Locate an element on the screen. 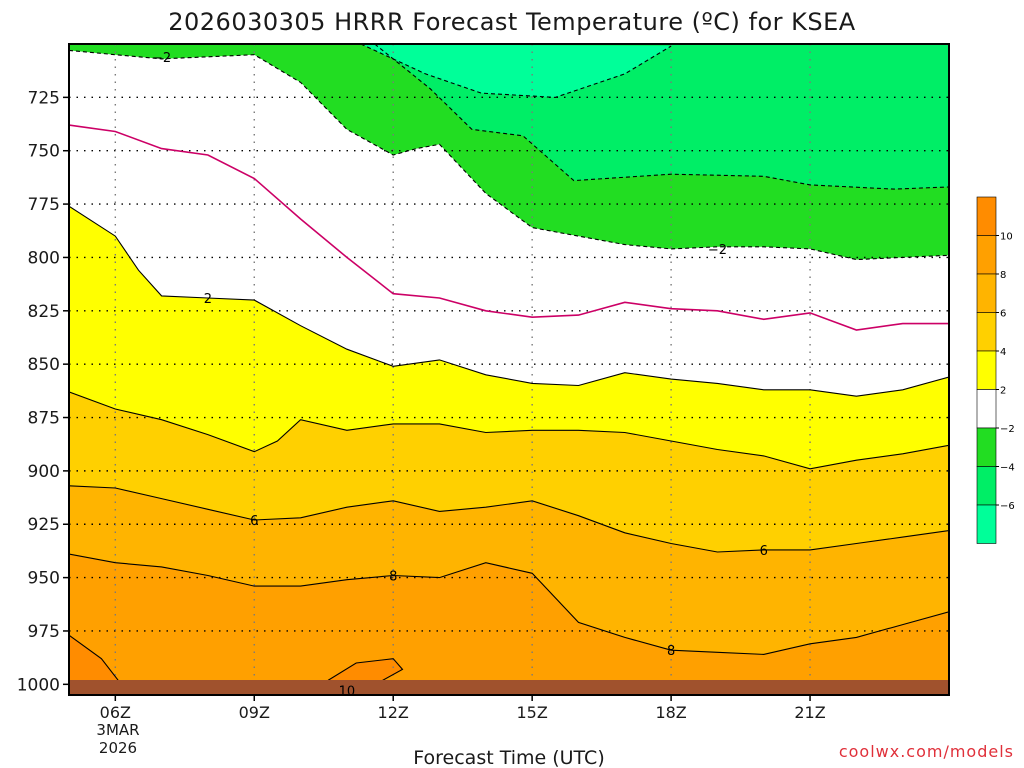 This screenshot has height=768, width=1024. fill-band-minus8-minus6 is located at coordinates (516, 71).